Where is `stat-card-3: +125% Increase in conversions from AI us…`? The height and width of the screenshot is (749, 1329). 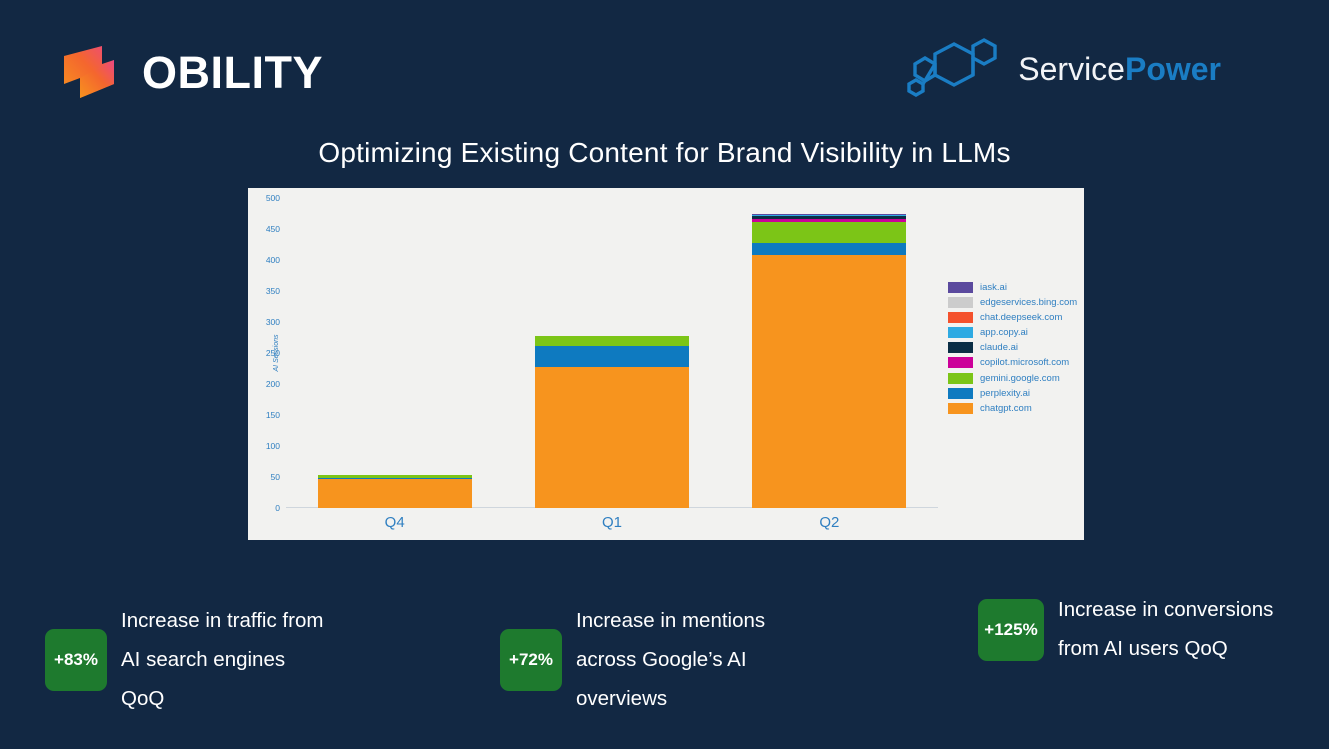 stat-card-3: +125% Increase in conversions from AI us… is located at coordinates (1148, 630).